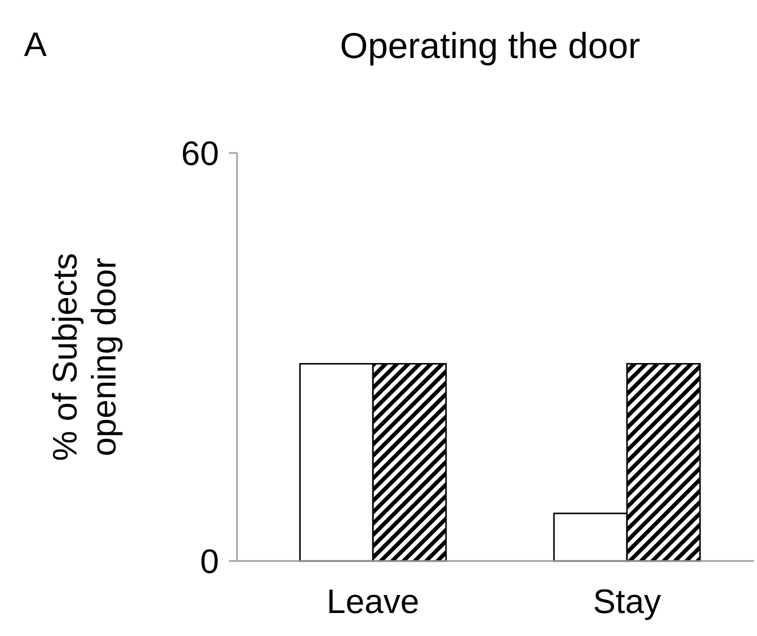 This screenshot has width=757, height=636. I want to click on y-tick-label: 0, so click(209, 561).